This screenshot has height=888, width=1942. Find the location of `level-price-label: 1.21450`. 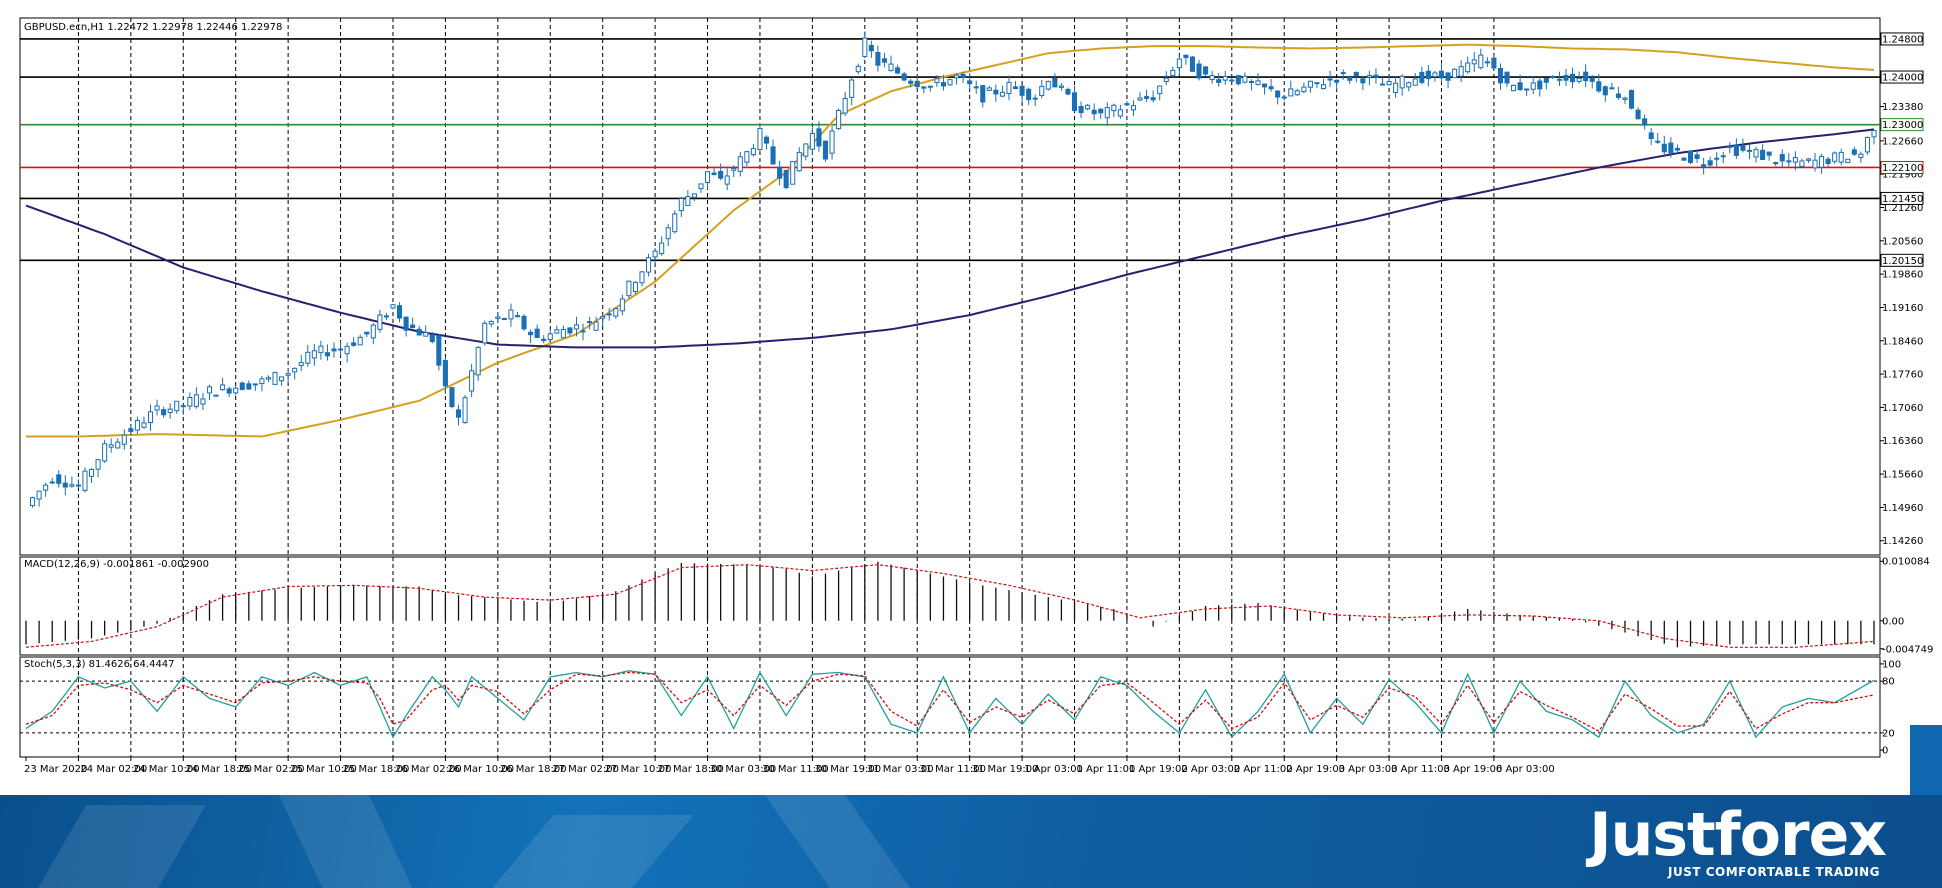

level-price-label: 1.21450 is located at coordinates (1902, 199).